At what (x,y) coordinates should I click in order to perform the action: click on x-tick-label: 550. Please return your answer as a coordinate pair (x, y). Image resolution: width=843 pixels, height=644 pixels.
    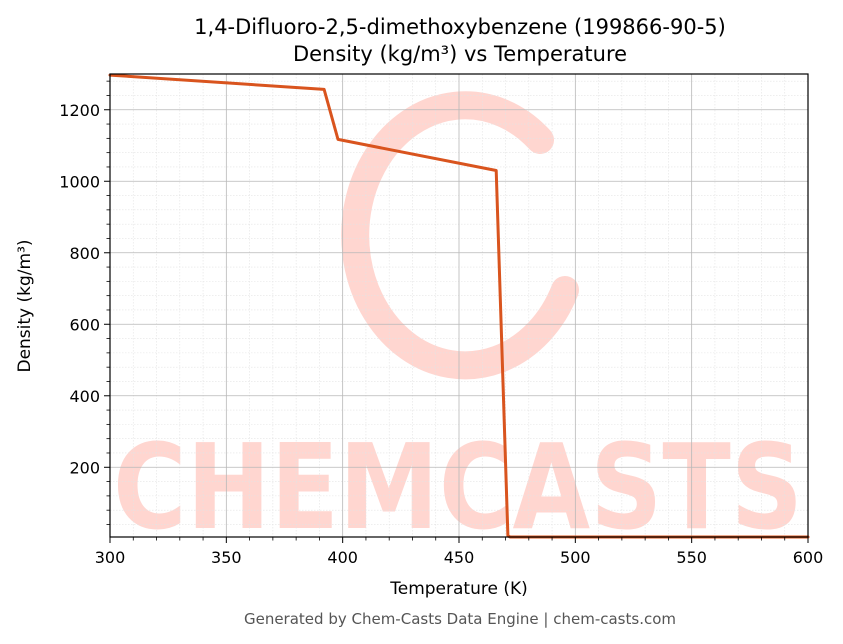
    Looking at the image, I should click on (691, 557).